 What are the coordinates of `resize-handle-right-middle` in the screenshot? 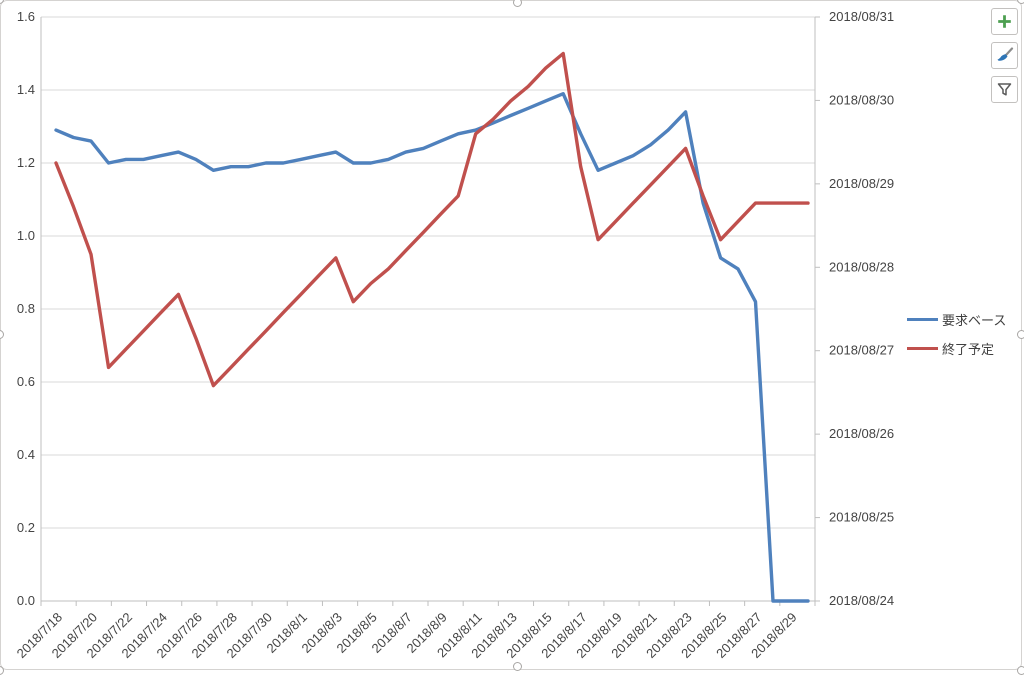 It's located at (1020, 334).